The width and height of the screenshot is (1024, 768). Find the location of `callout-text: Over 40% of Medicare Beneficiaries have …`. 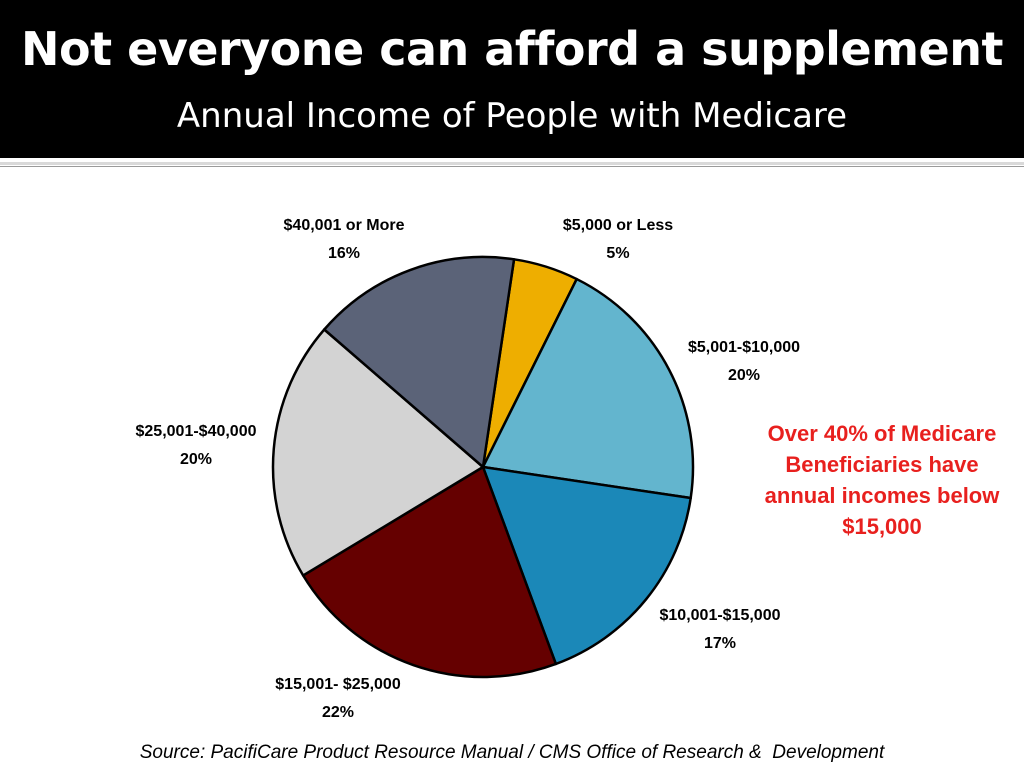

callout-text: Over 40% of Medicare Beneficiaries have … is located at coordinates (882, 480).